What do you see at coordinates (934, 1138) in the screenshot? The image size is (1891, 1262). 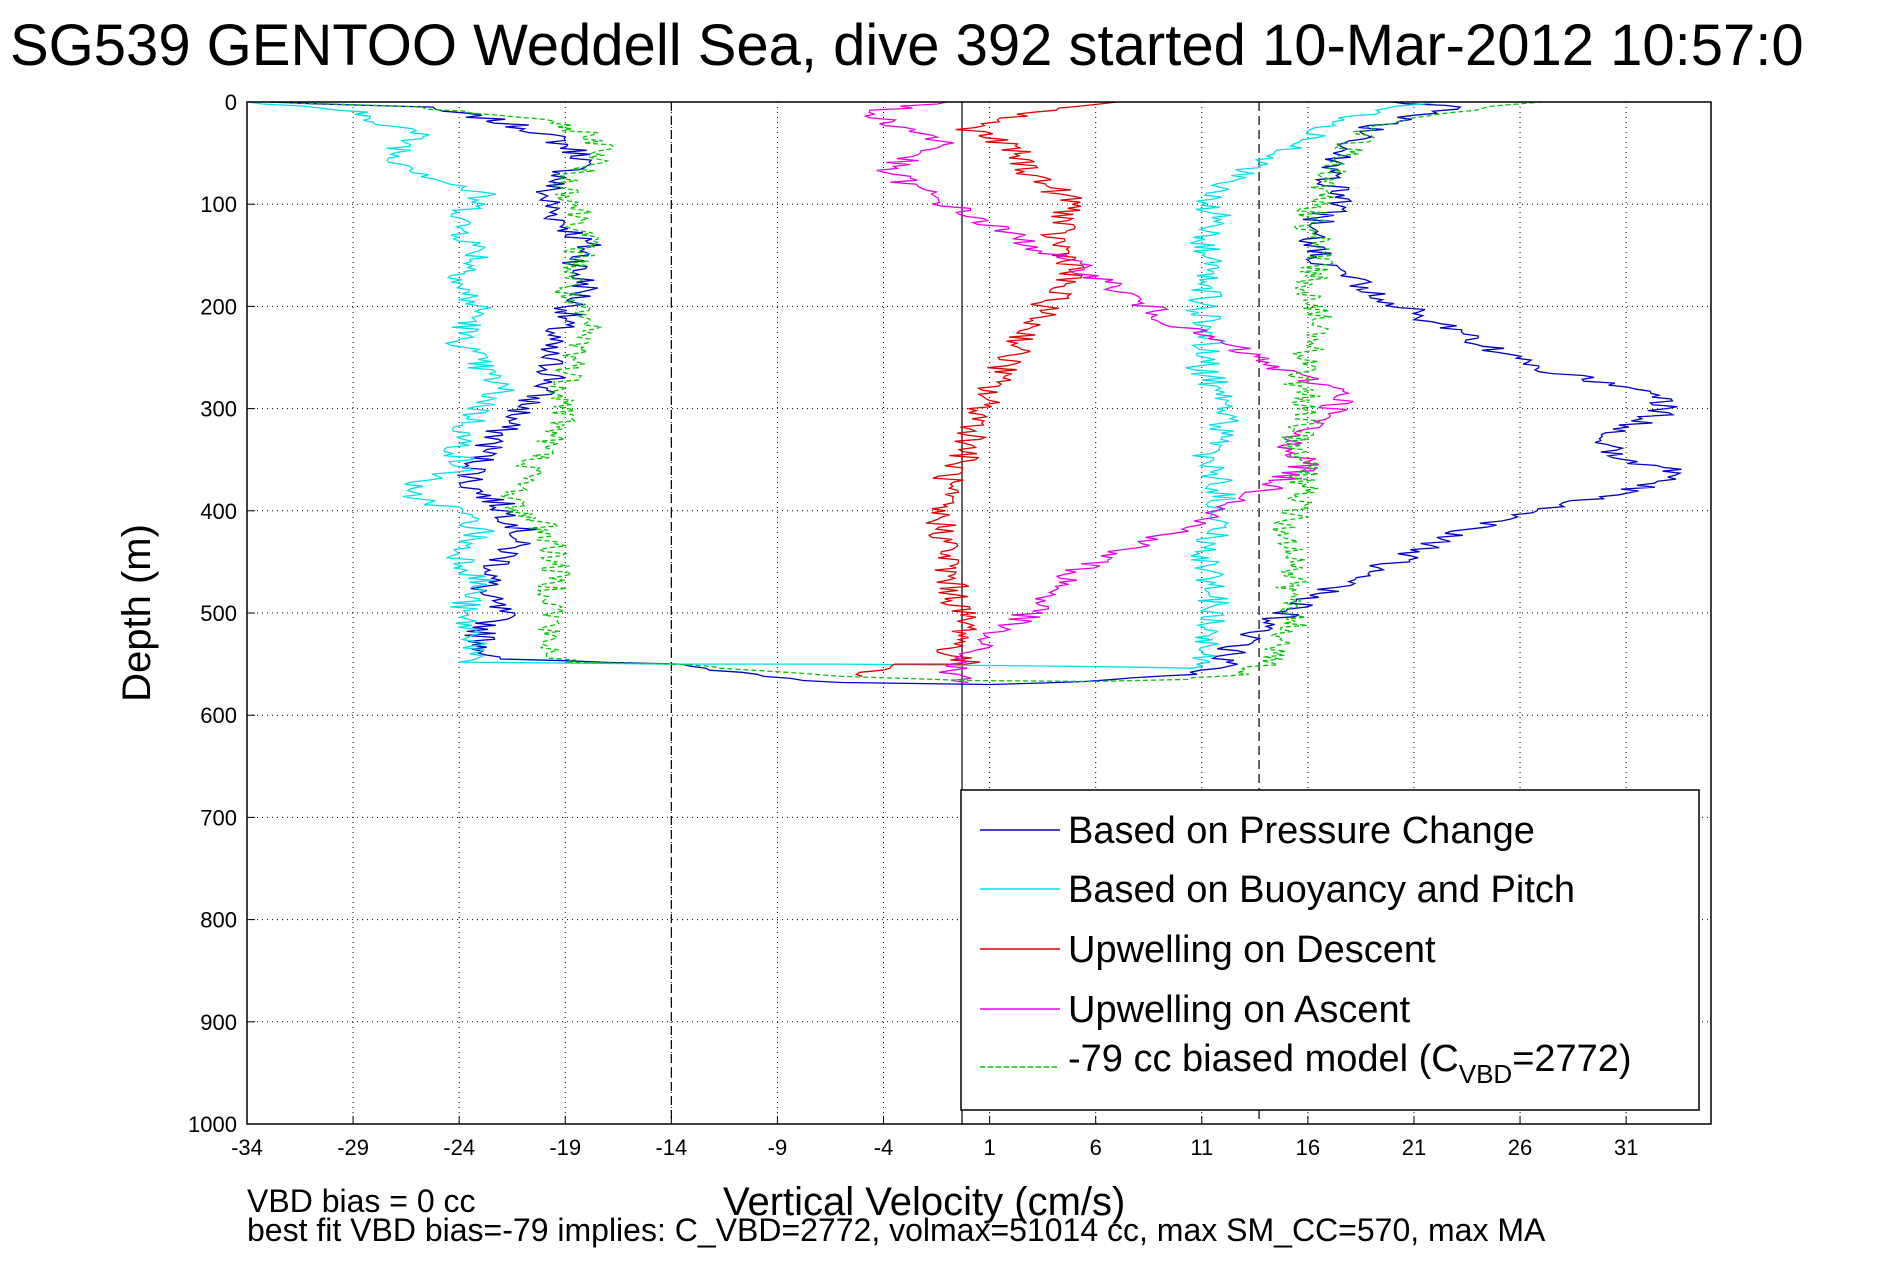 I see `x-axis-ticks: -34 -29 -24 -19 -14 -9 -4 1 6 11 16 21 26 31` at bounding box center [934, 1138].